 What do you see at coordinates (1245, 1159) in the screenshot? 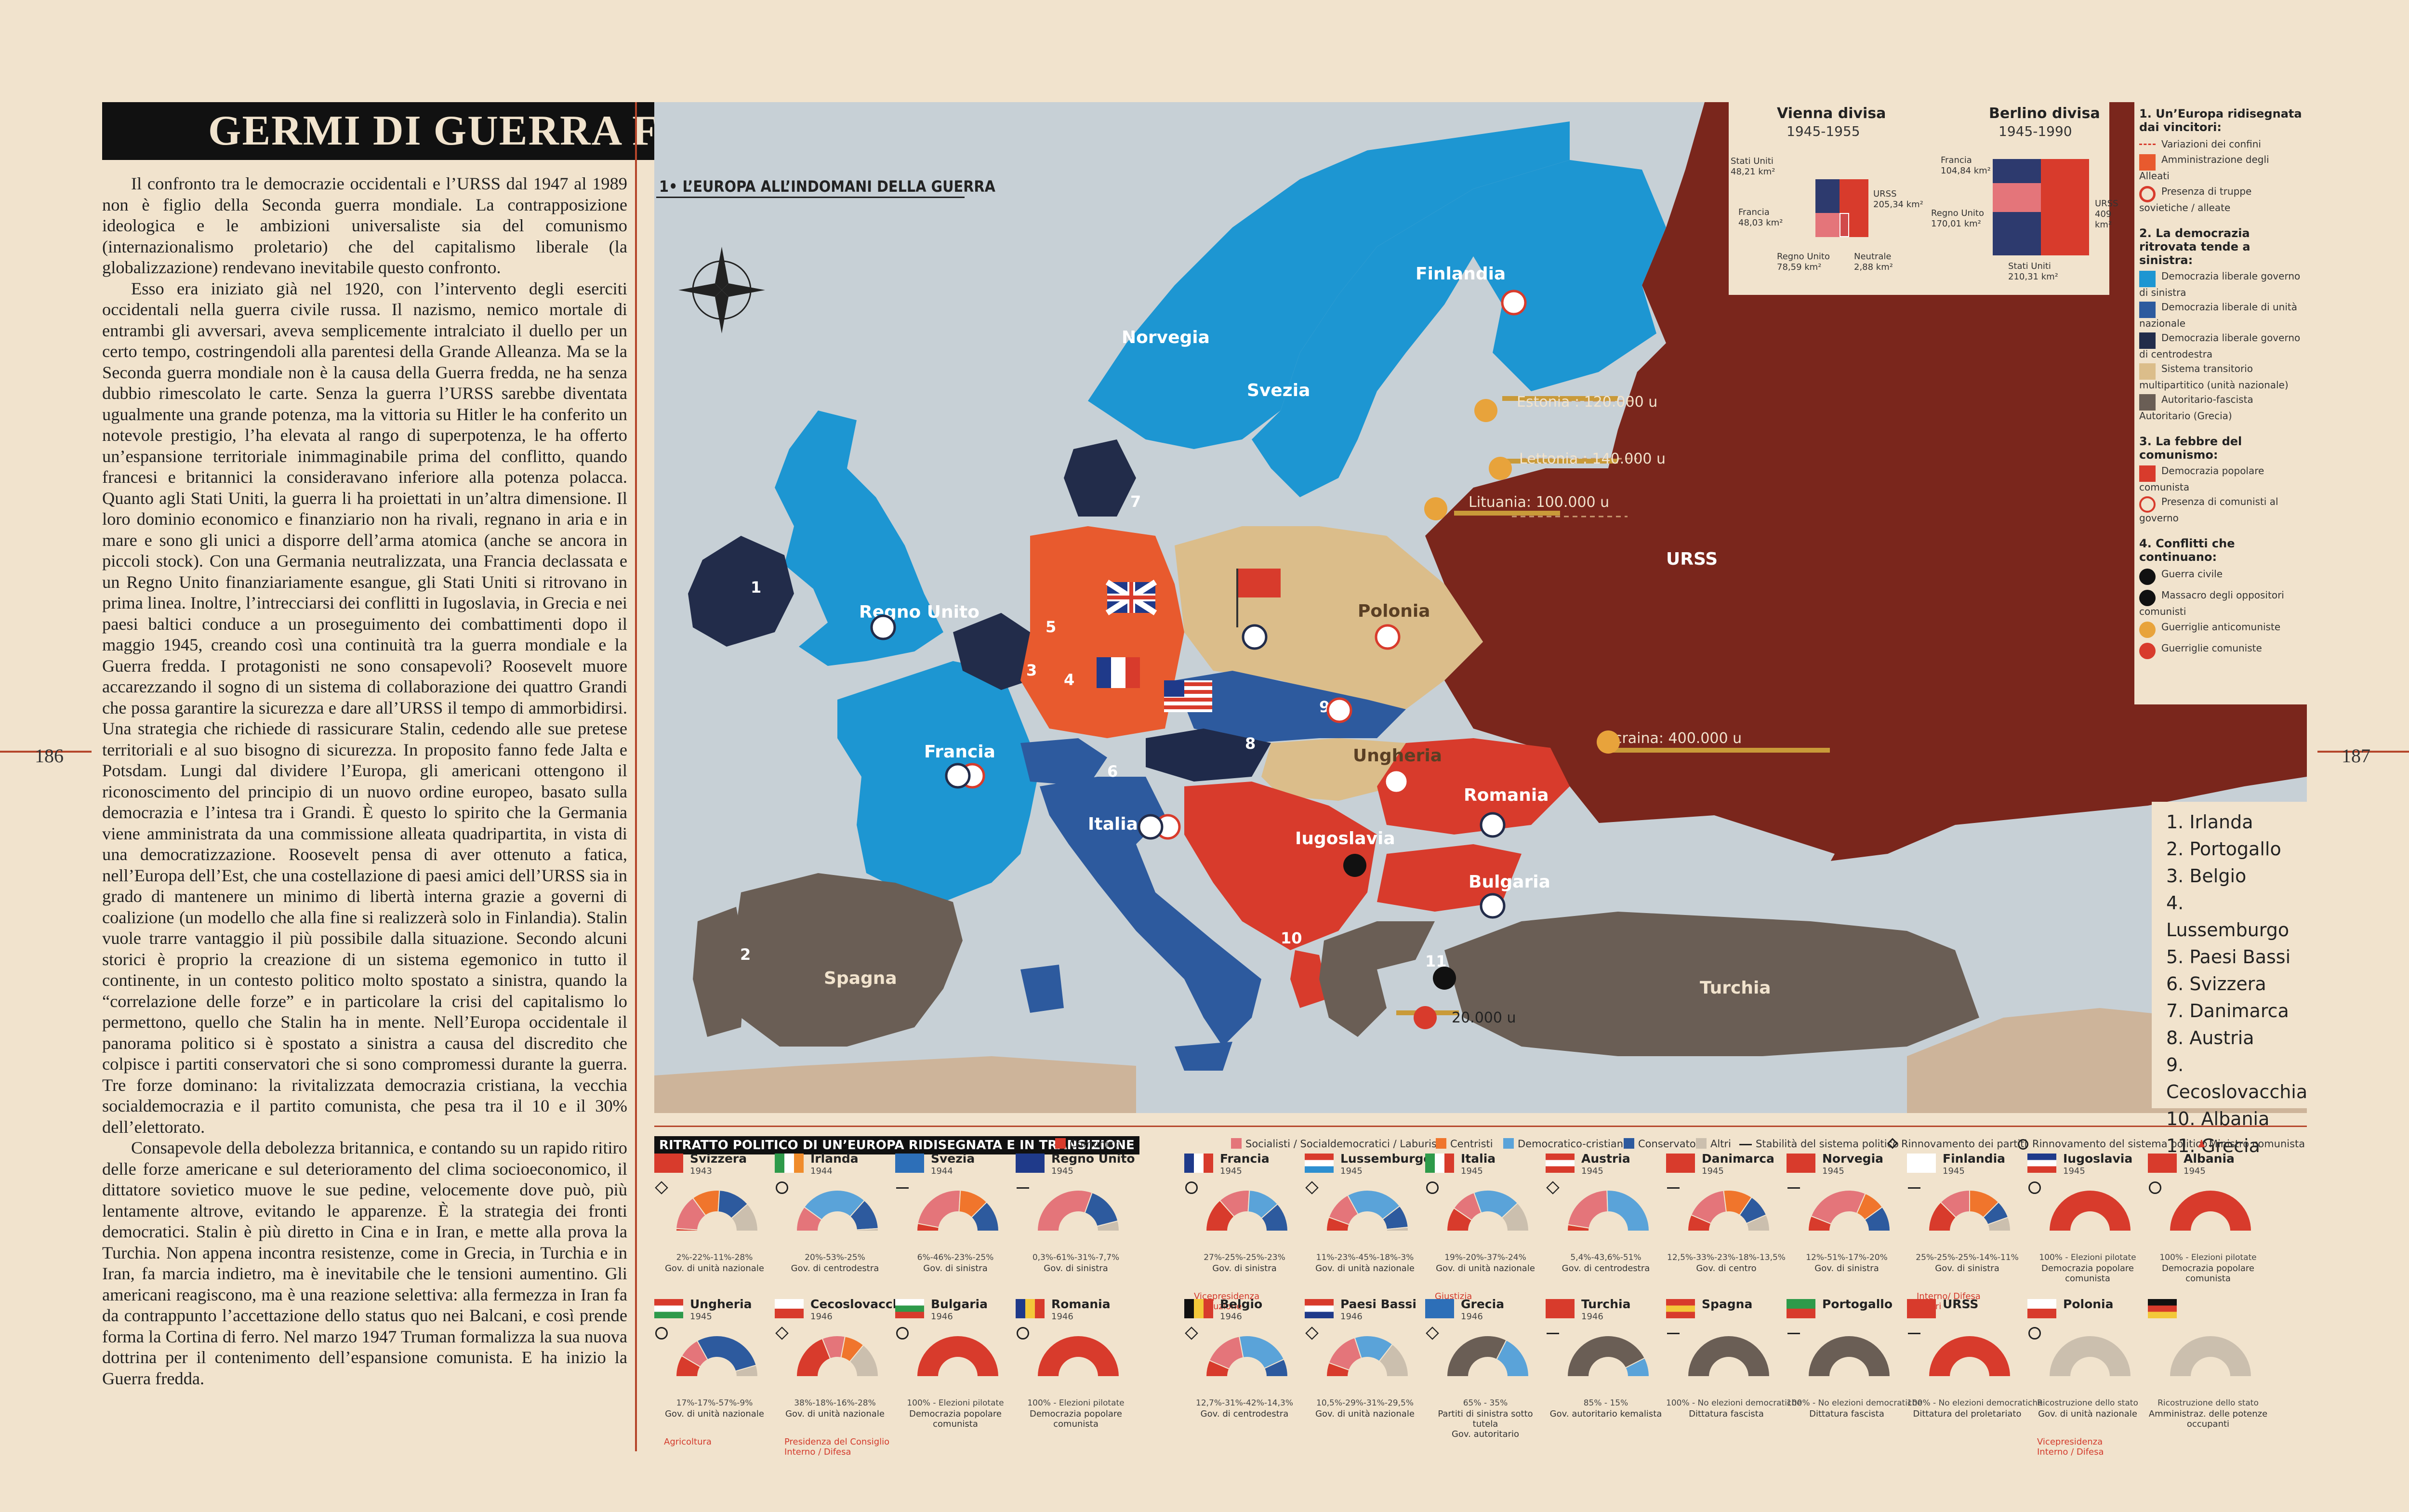
I see `country-name: Francia` at bounding box center [1245, 1159].